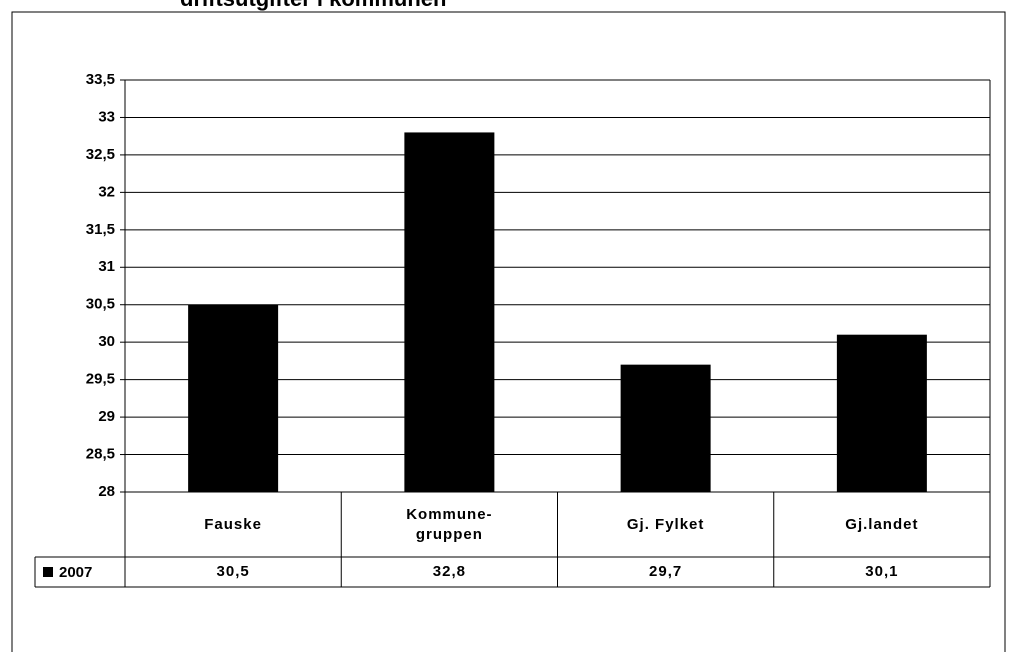 The image size is (1013, 652). Describe the element at coordinates (100, 454) in the screenshot. I see `y-tick-label: 28,5` at that location.